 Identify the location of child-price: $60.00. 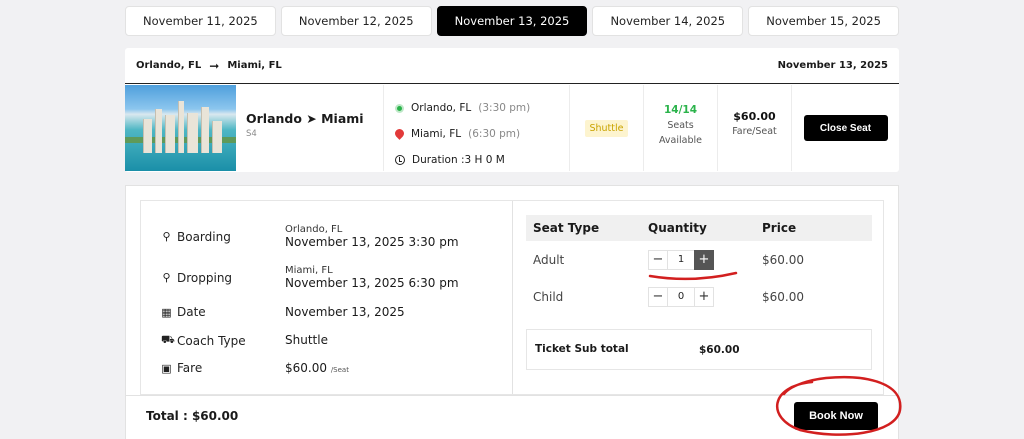
(783, 296).